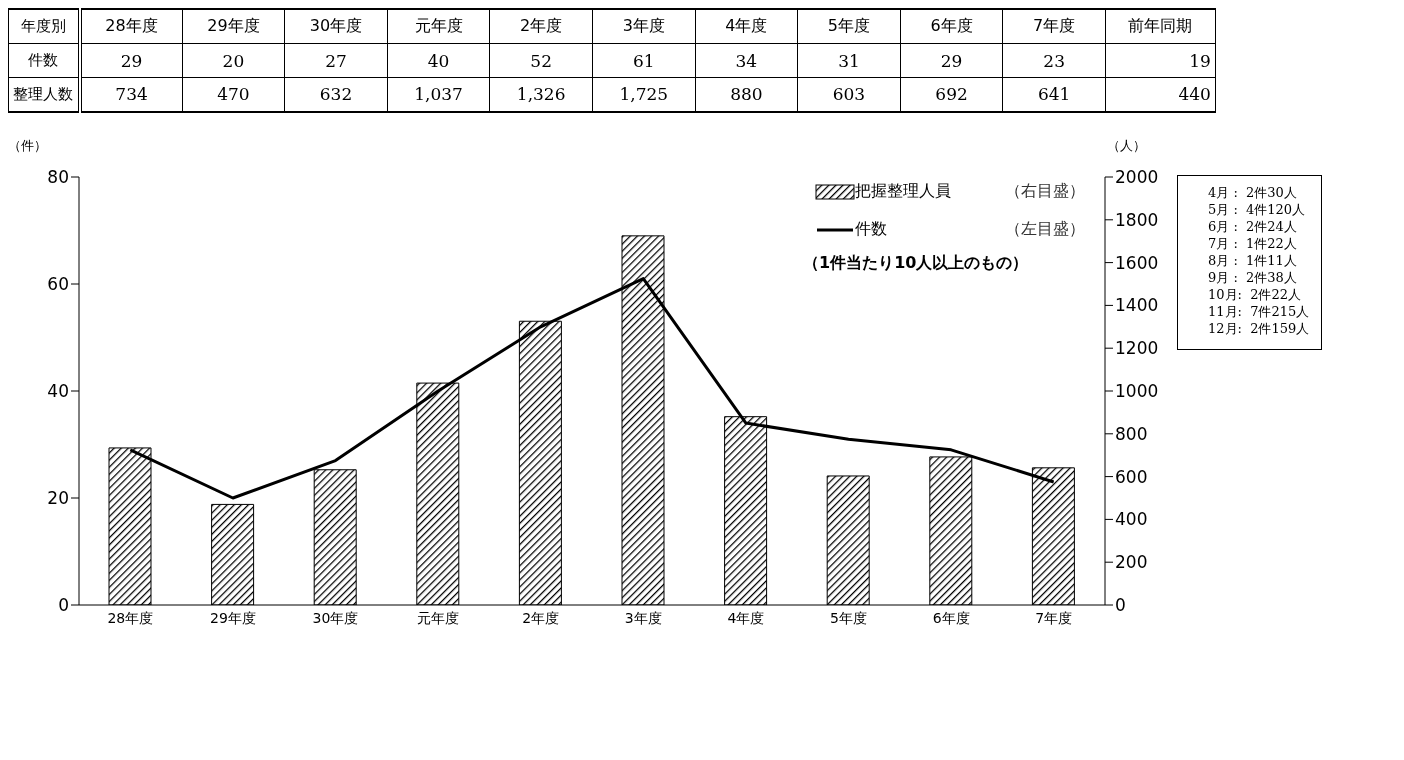 The image size is (1404, 760). What do you see at coordinates (541, 25) in the screenshot?
I see `category-label: 2年度` at bounding box center [541, 25].